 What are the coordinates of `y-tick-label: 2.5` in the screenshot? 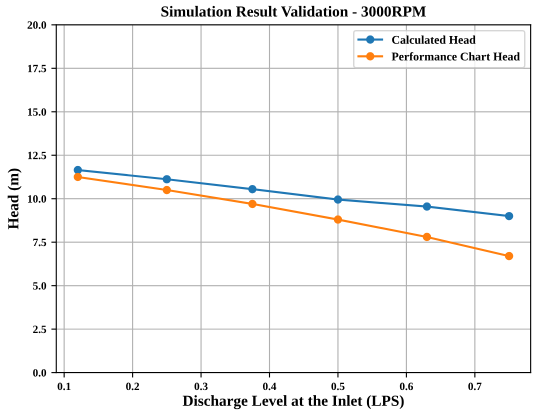 It's located at (39, 330).